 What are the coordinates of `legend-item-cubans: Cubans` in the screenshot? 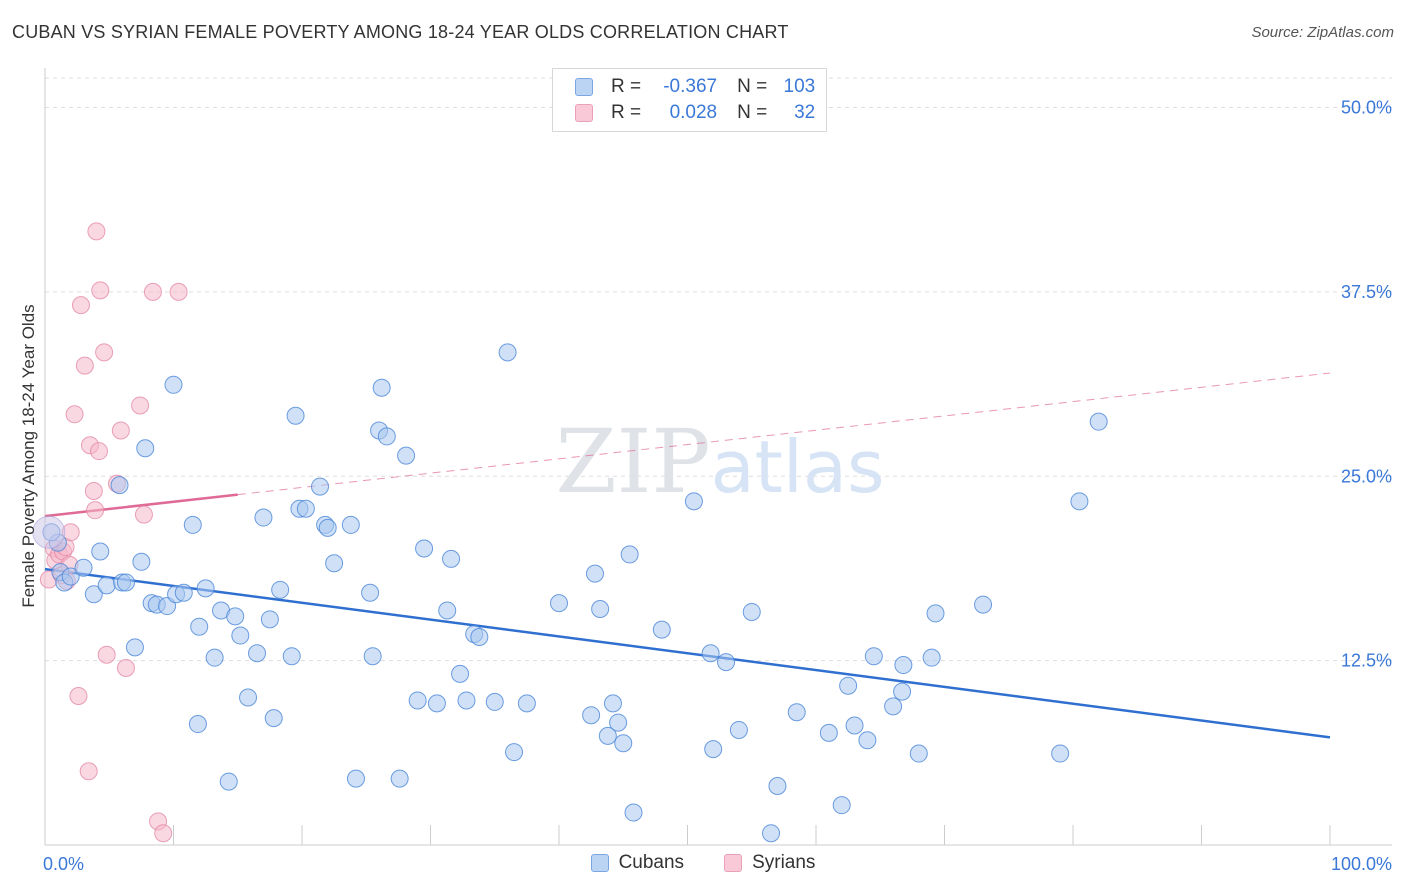 It's located at (637, 863).